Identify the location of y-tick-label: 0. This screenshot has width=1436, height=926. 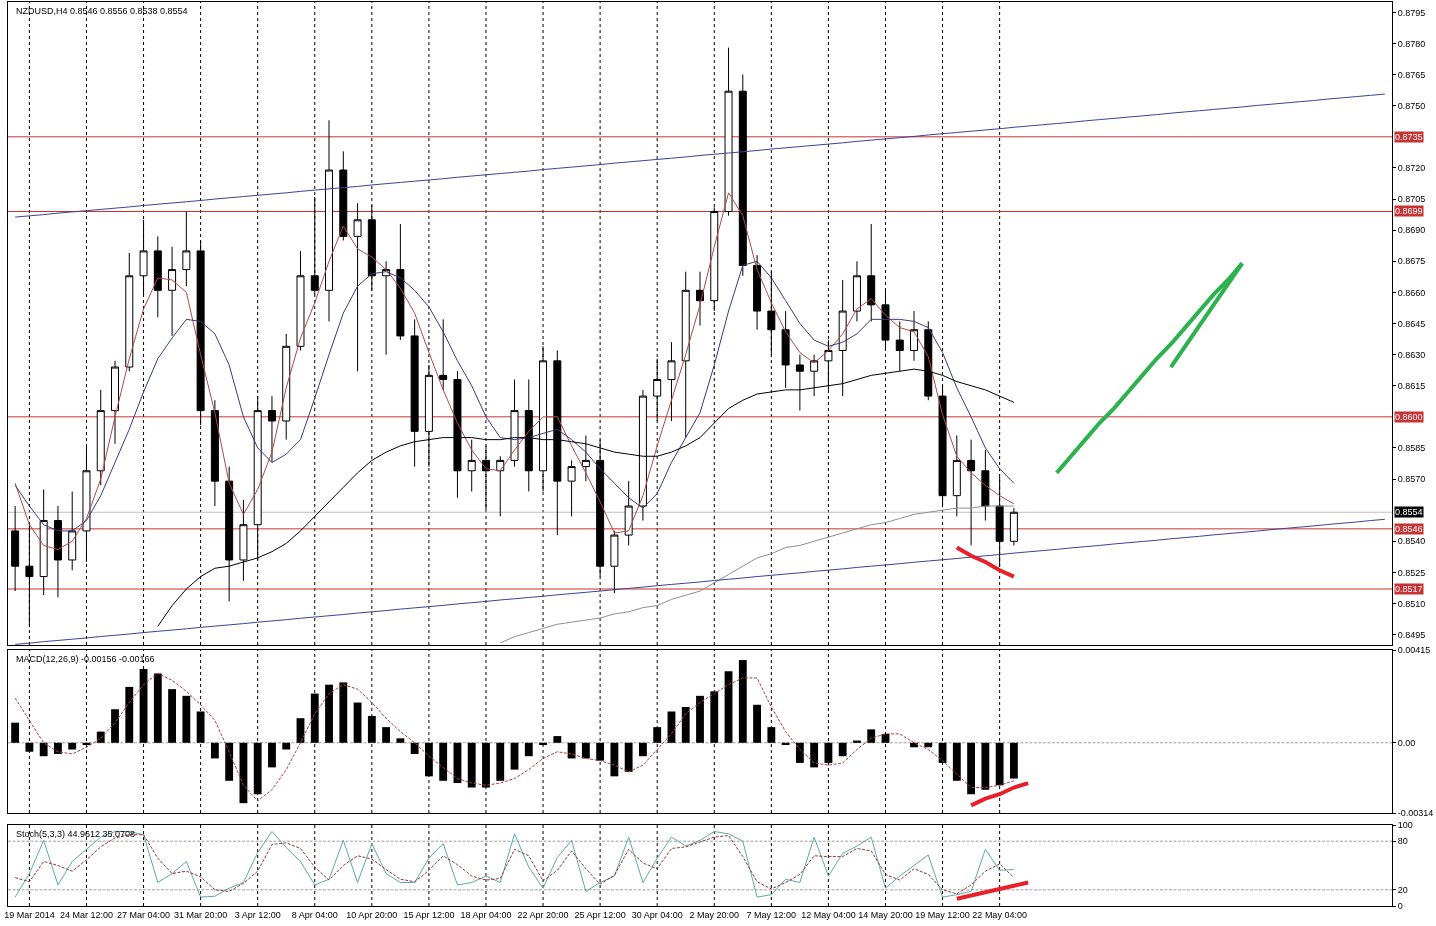
(1400, 906).